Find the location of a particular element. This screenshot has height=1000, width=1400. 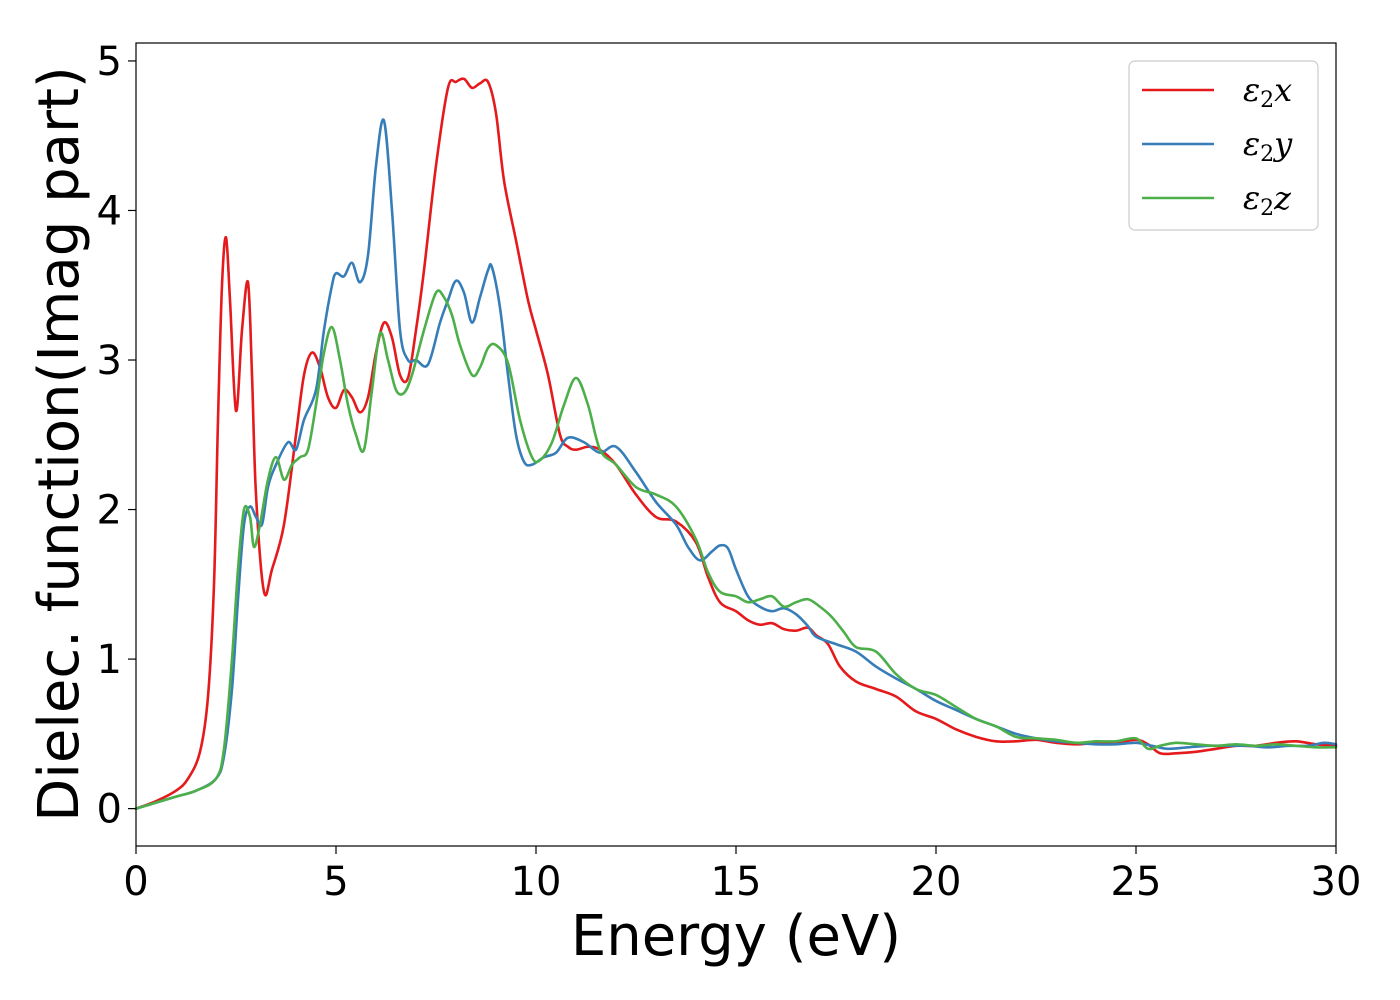

x-axis-title: Energy (eV) is located at coordinates (736, 936).